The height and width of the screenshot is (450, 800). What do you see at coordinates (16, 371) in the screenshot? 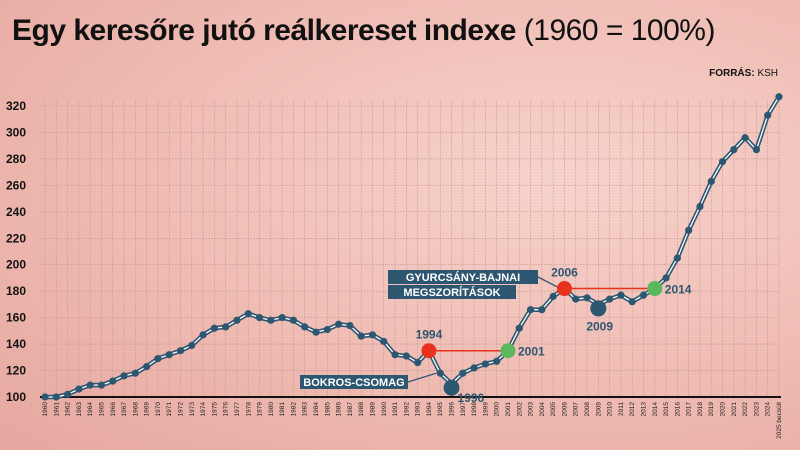
I see `y-tick-label: 120` at bounding box center [16, 371].